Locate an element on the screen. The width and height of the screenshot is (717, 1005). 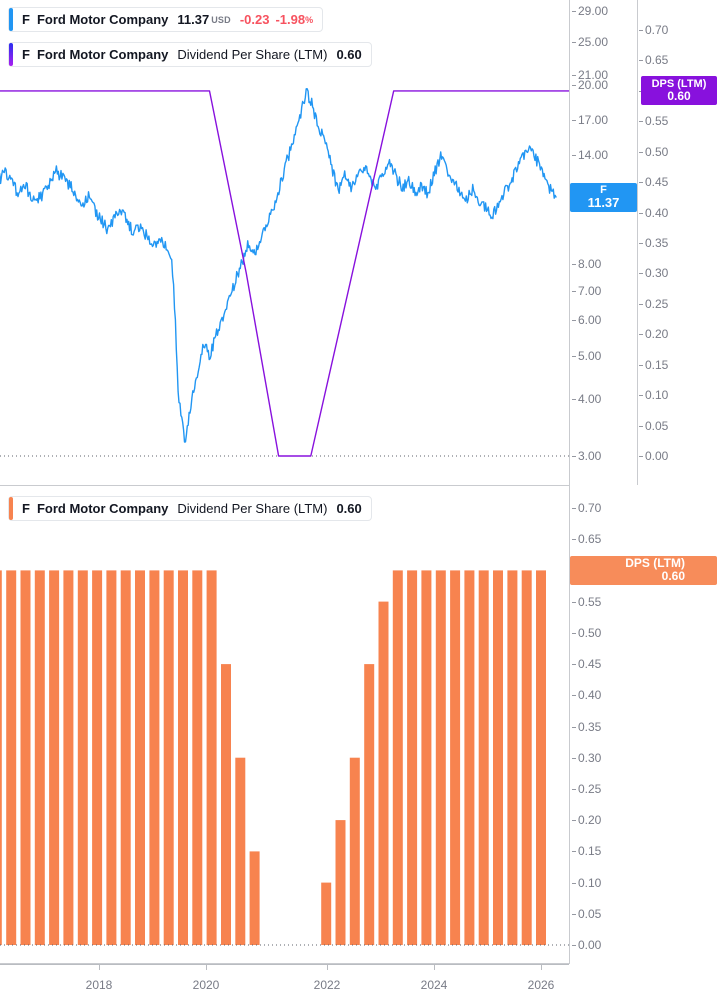
dps-pane-badge-label: DPS (LTM) is located at coordinates (655, 563).